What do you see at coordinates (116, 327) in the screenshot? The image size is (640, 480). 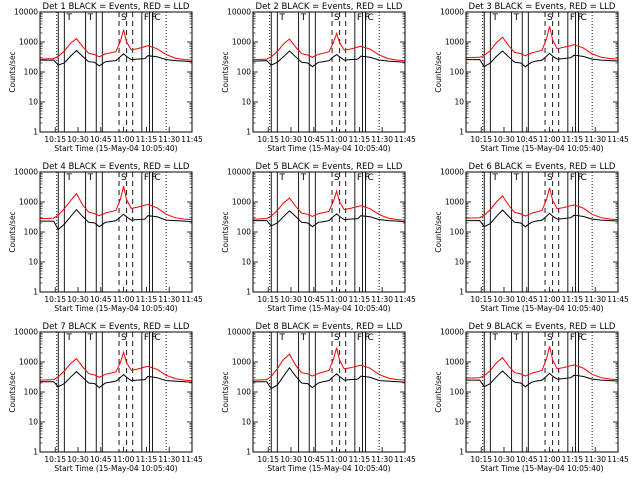 I see `panel-title: Det 7 BLACK = Events, RED = LLD` at bounding box center [116, 327].